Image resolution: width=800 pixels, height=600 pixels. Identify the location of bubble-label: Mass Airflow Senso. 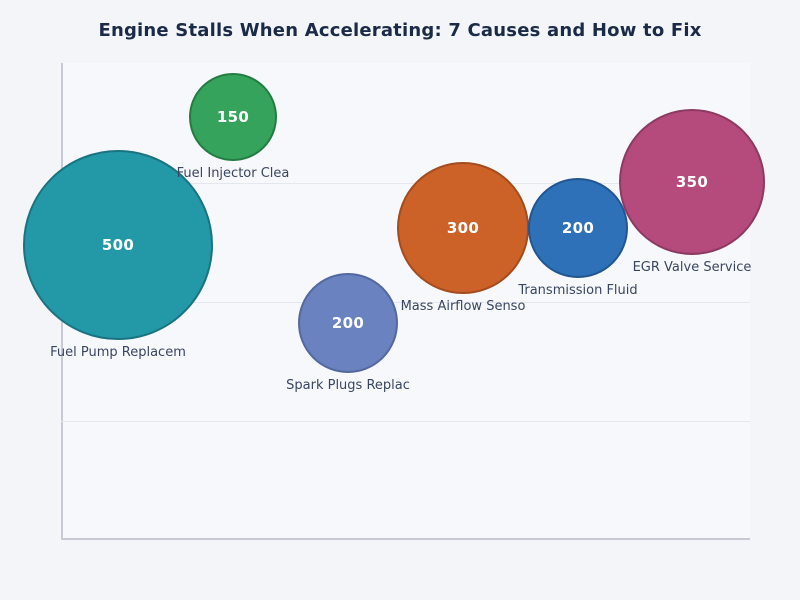
(463, 306).